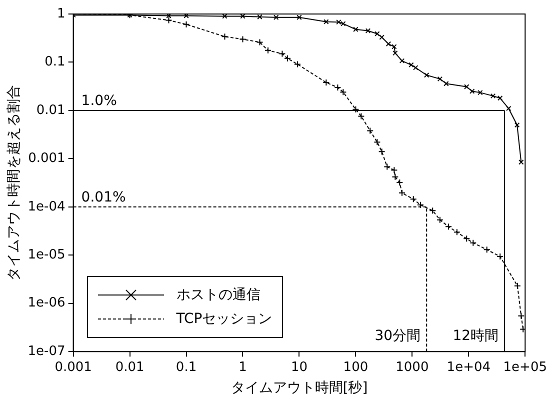  Describe the element at coordinates (47, 351) in the screenshot. I see `y-tick-label: 1e-07` at that location.